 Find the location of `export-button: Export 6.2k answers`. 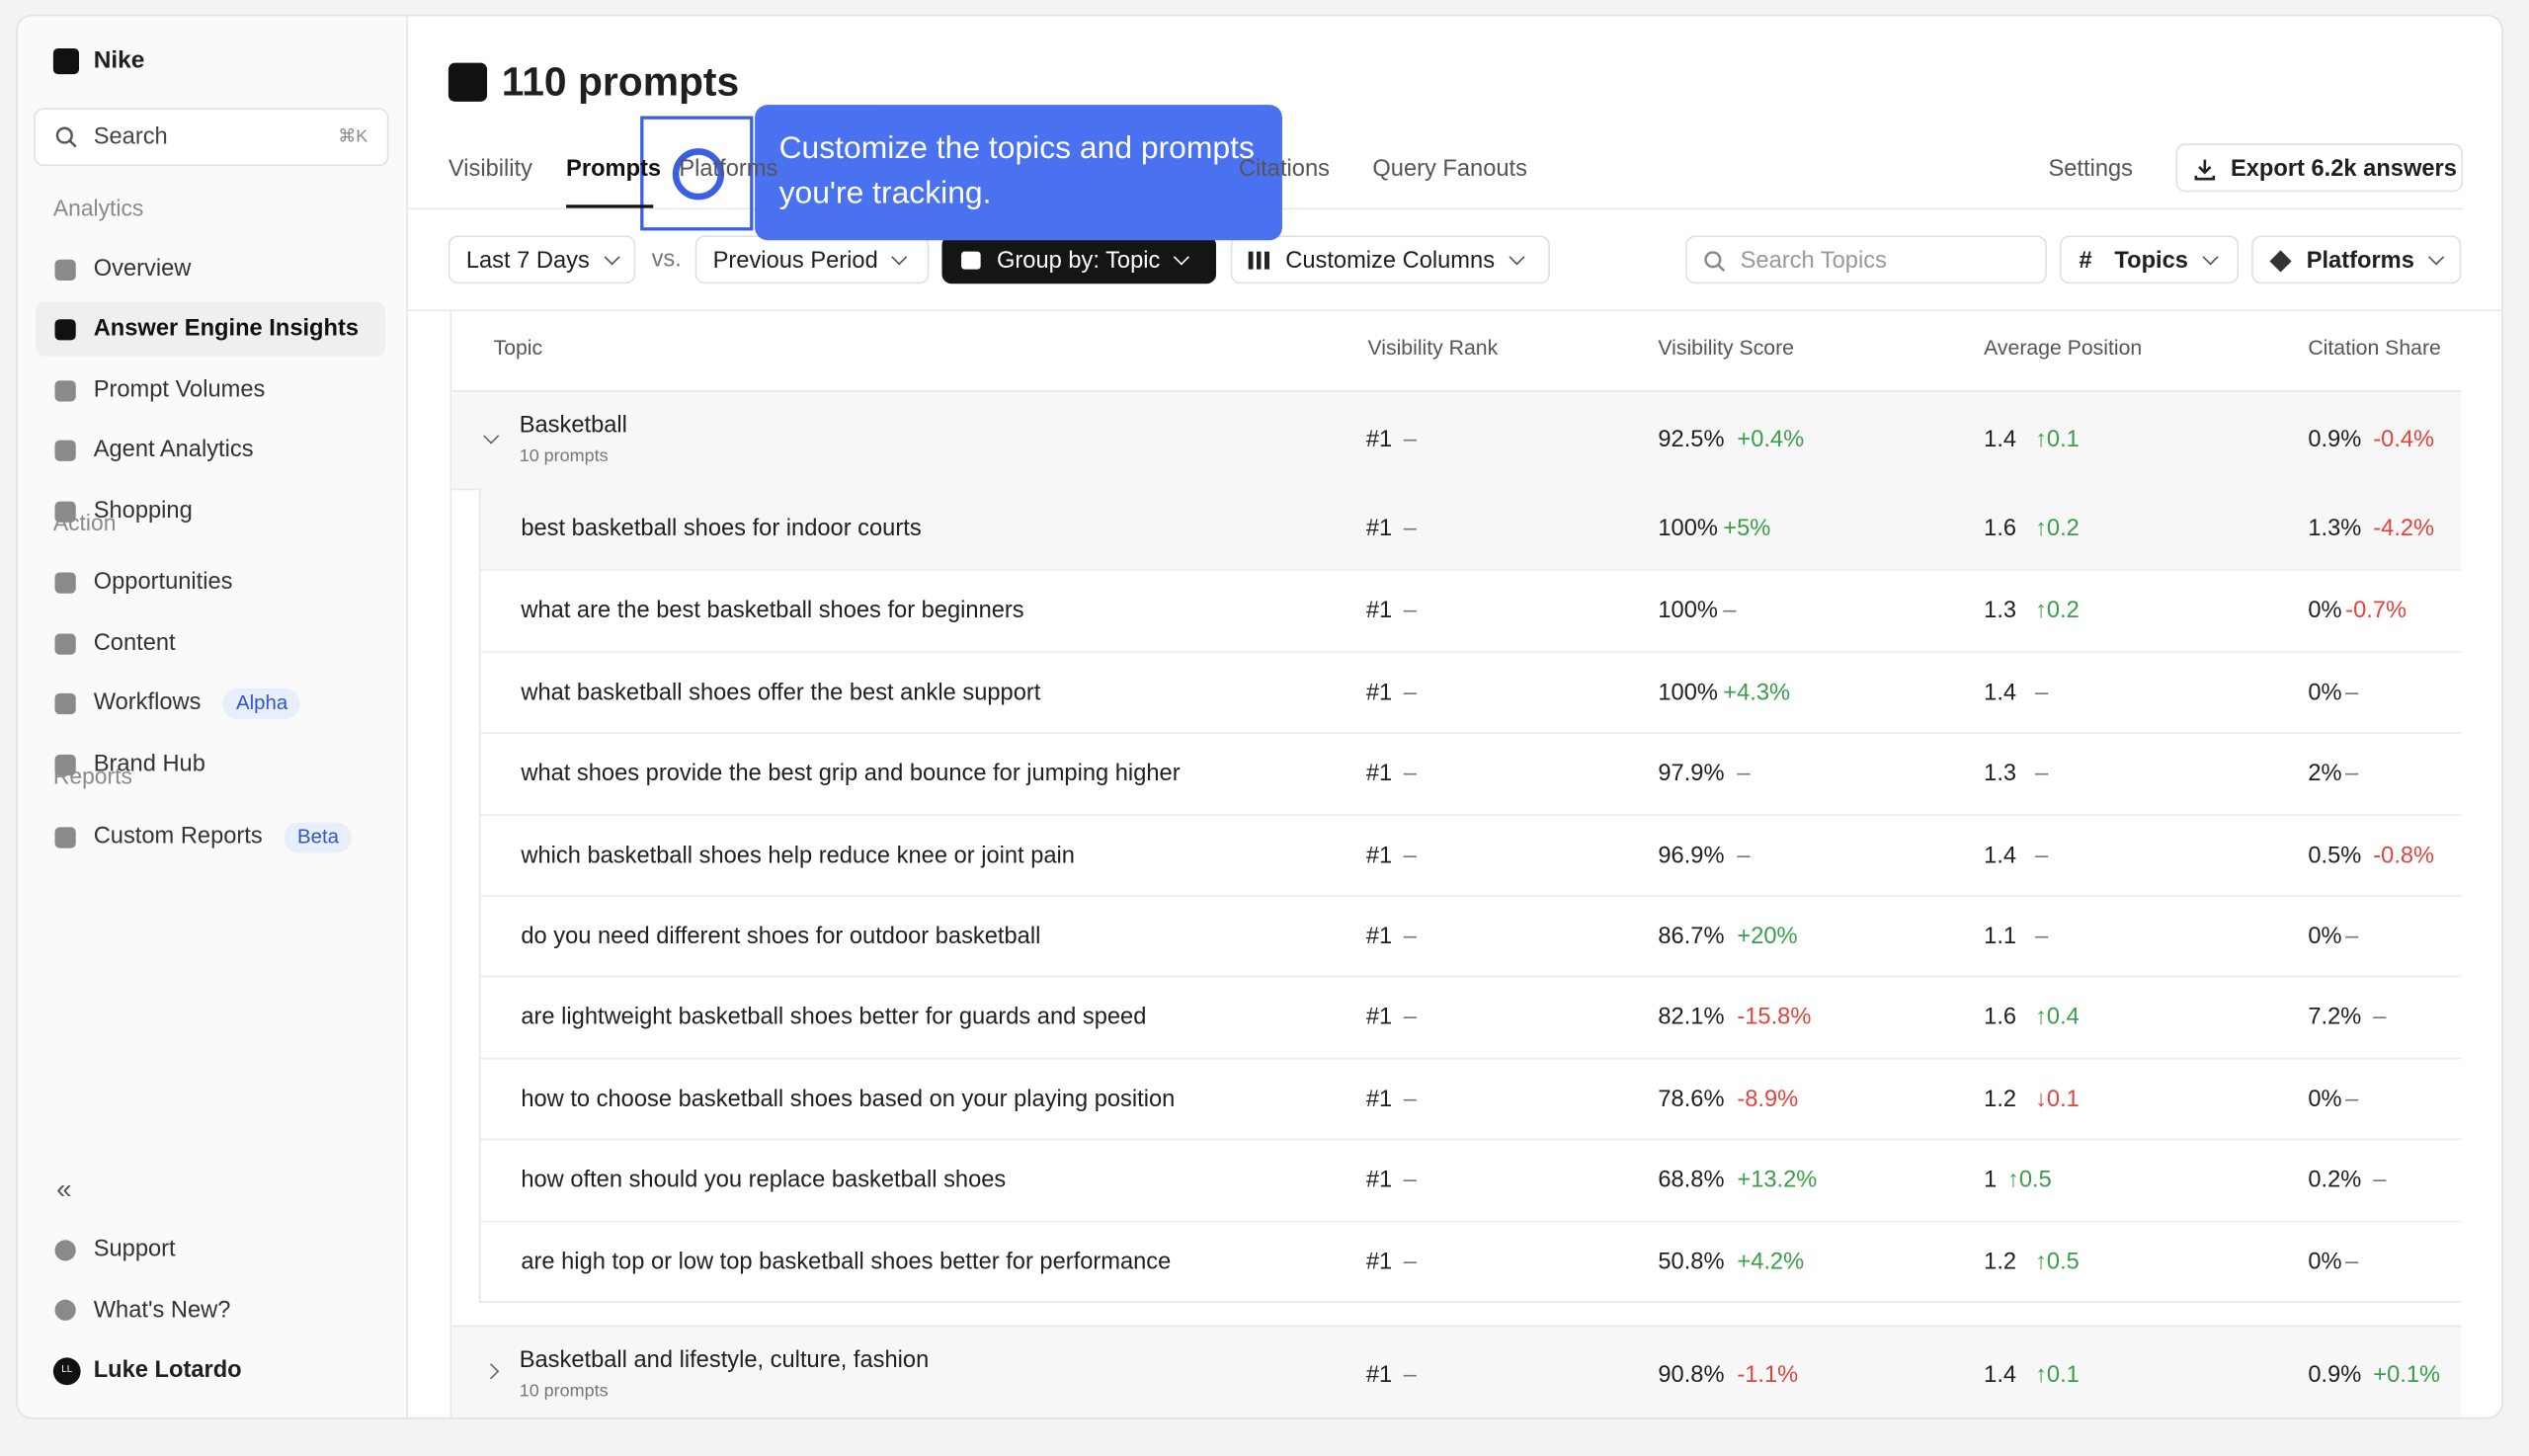

export-button: Export 6.2k answers is located at coordinates (2319, 168).